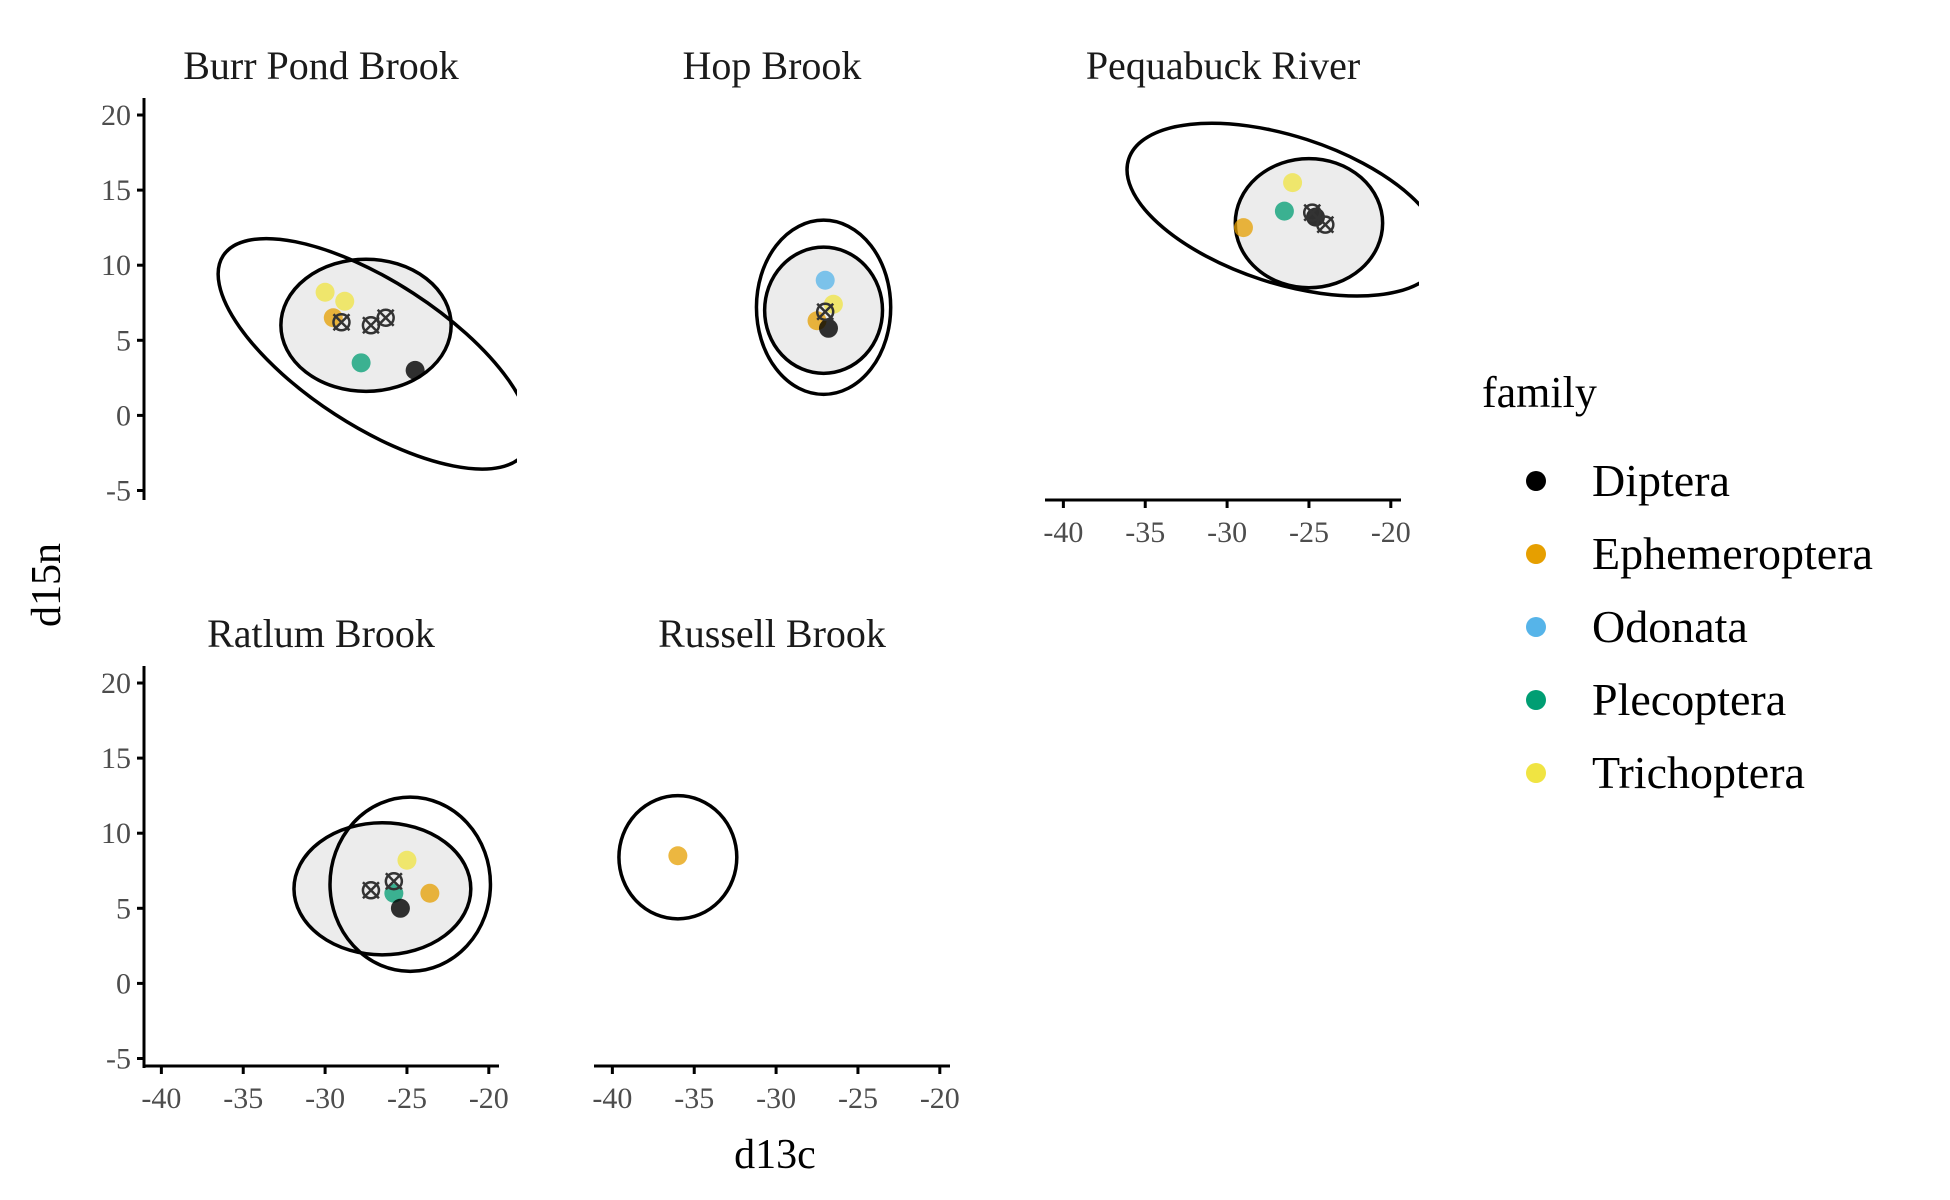 The width and height of the screenshot is (1950, 1200). I want to click on legend-swatch-ephemeroptera, so click(1536, 554).